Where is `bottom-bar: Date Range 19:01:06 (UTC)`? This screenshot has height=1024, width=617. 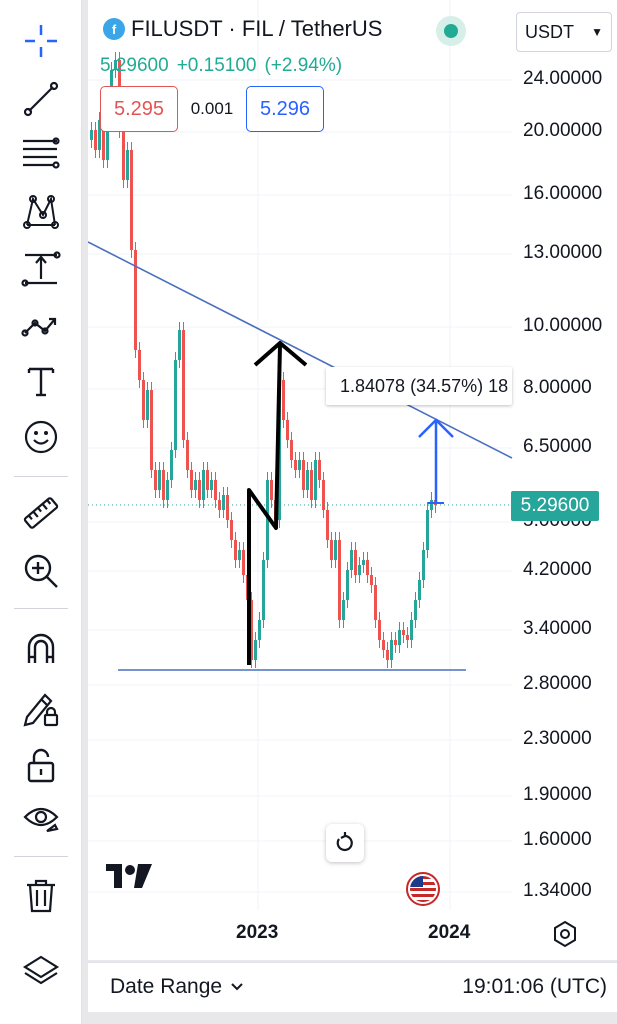
bottom-bar: Date Range 19:01:06 (UTC) is located at coordinates (352, 987).